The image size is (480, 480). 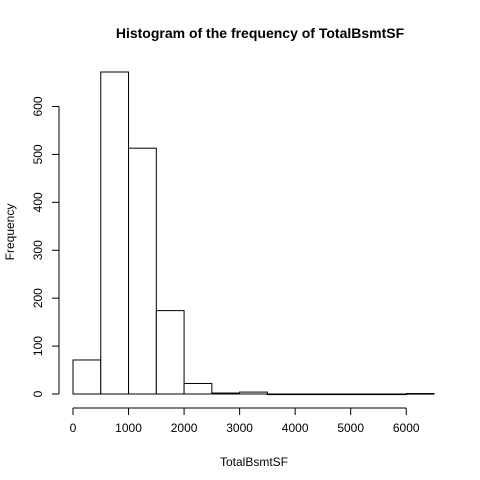 I want to click on x-tick-label: 4000, so click(x=295, y=428).